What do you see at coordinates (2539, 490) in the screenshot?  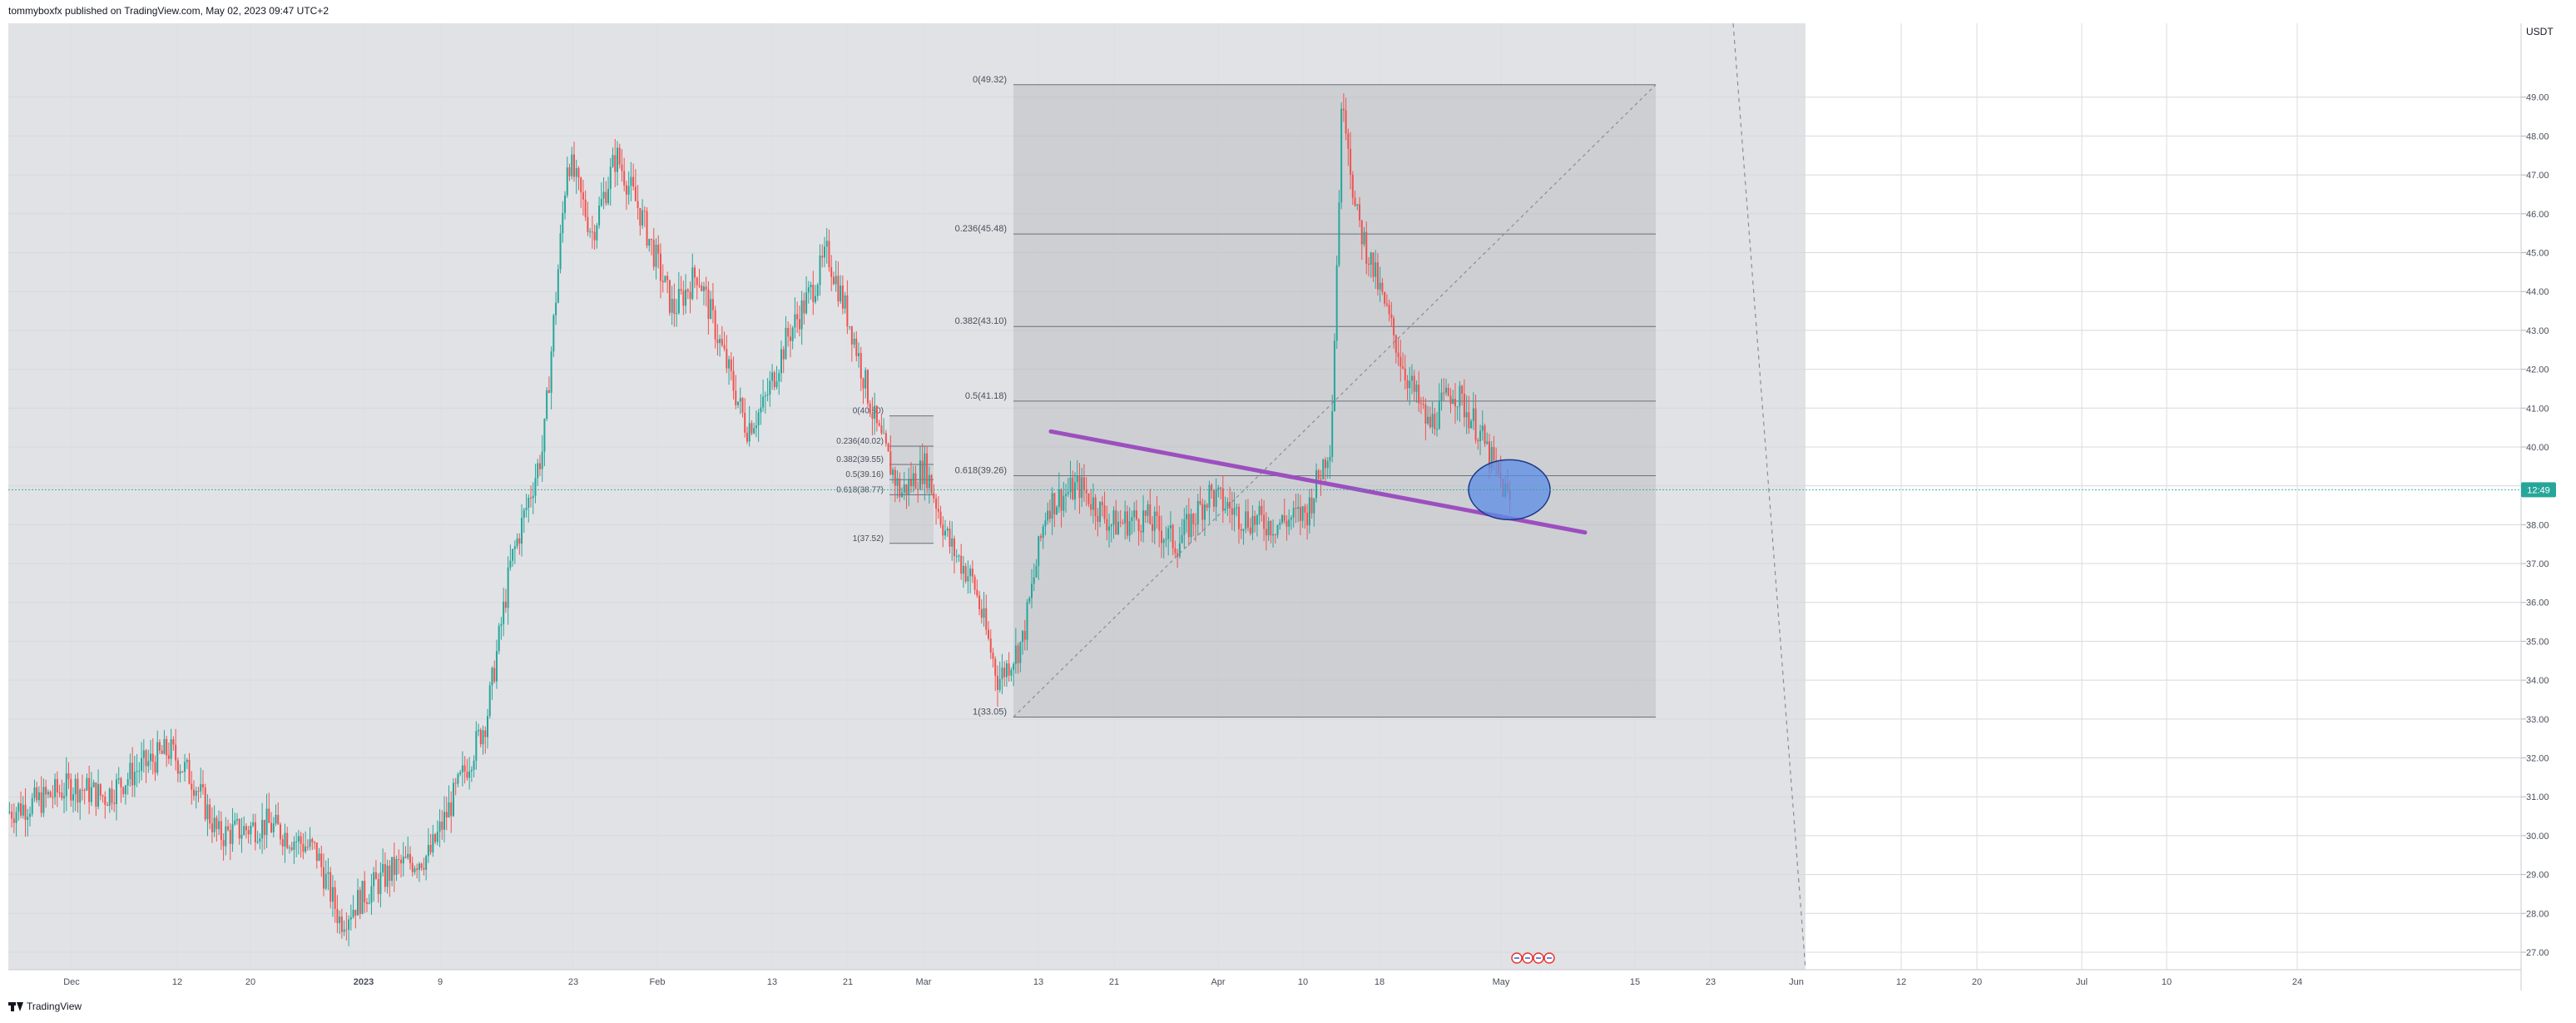 I see `last-price-tag: 12:49` at bounding box center [2539, 490].